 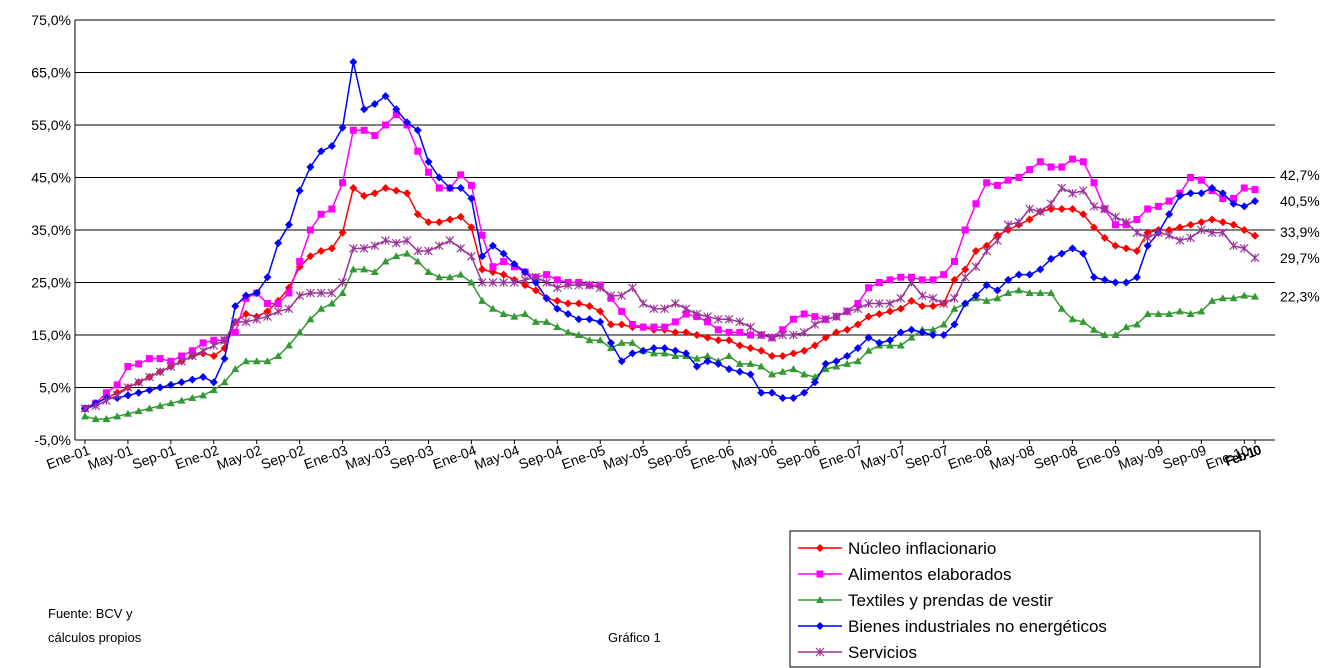 What do you see at coordinates (669, 457) in the screenshot?
I see `x-tick-label: Sep-05` at bounding box center [669, 457].